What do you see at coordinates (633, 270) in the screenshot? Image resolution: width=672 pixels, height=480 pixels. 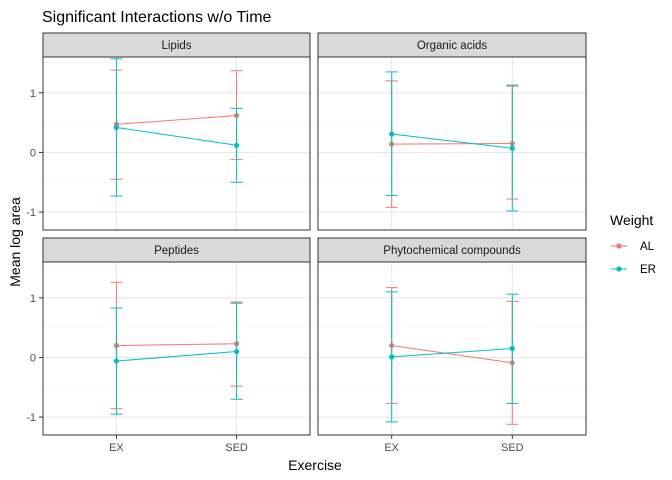 I see `legend-entry-er: ER` at bounding box center [633, 270].